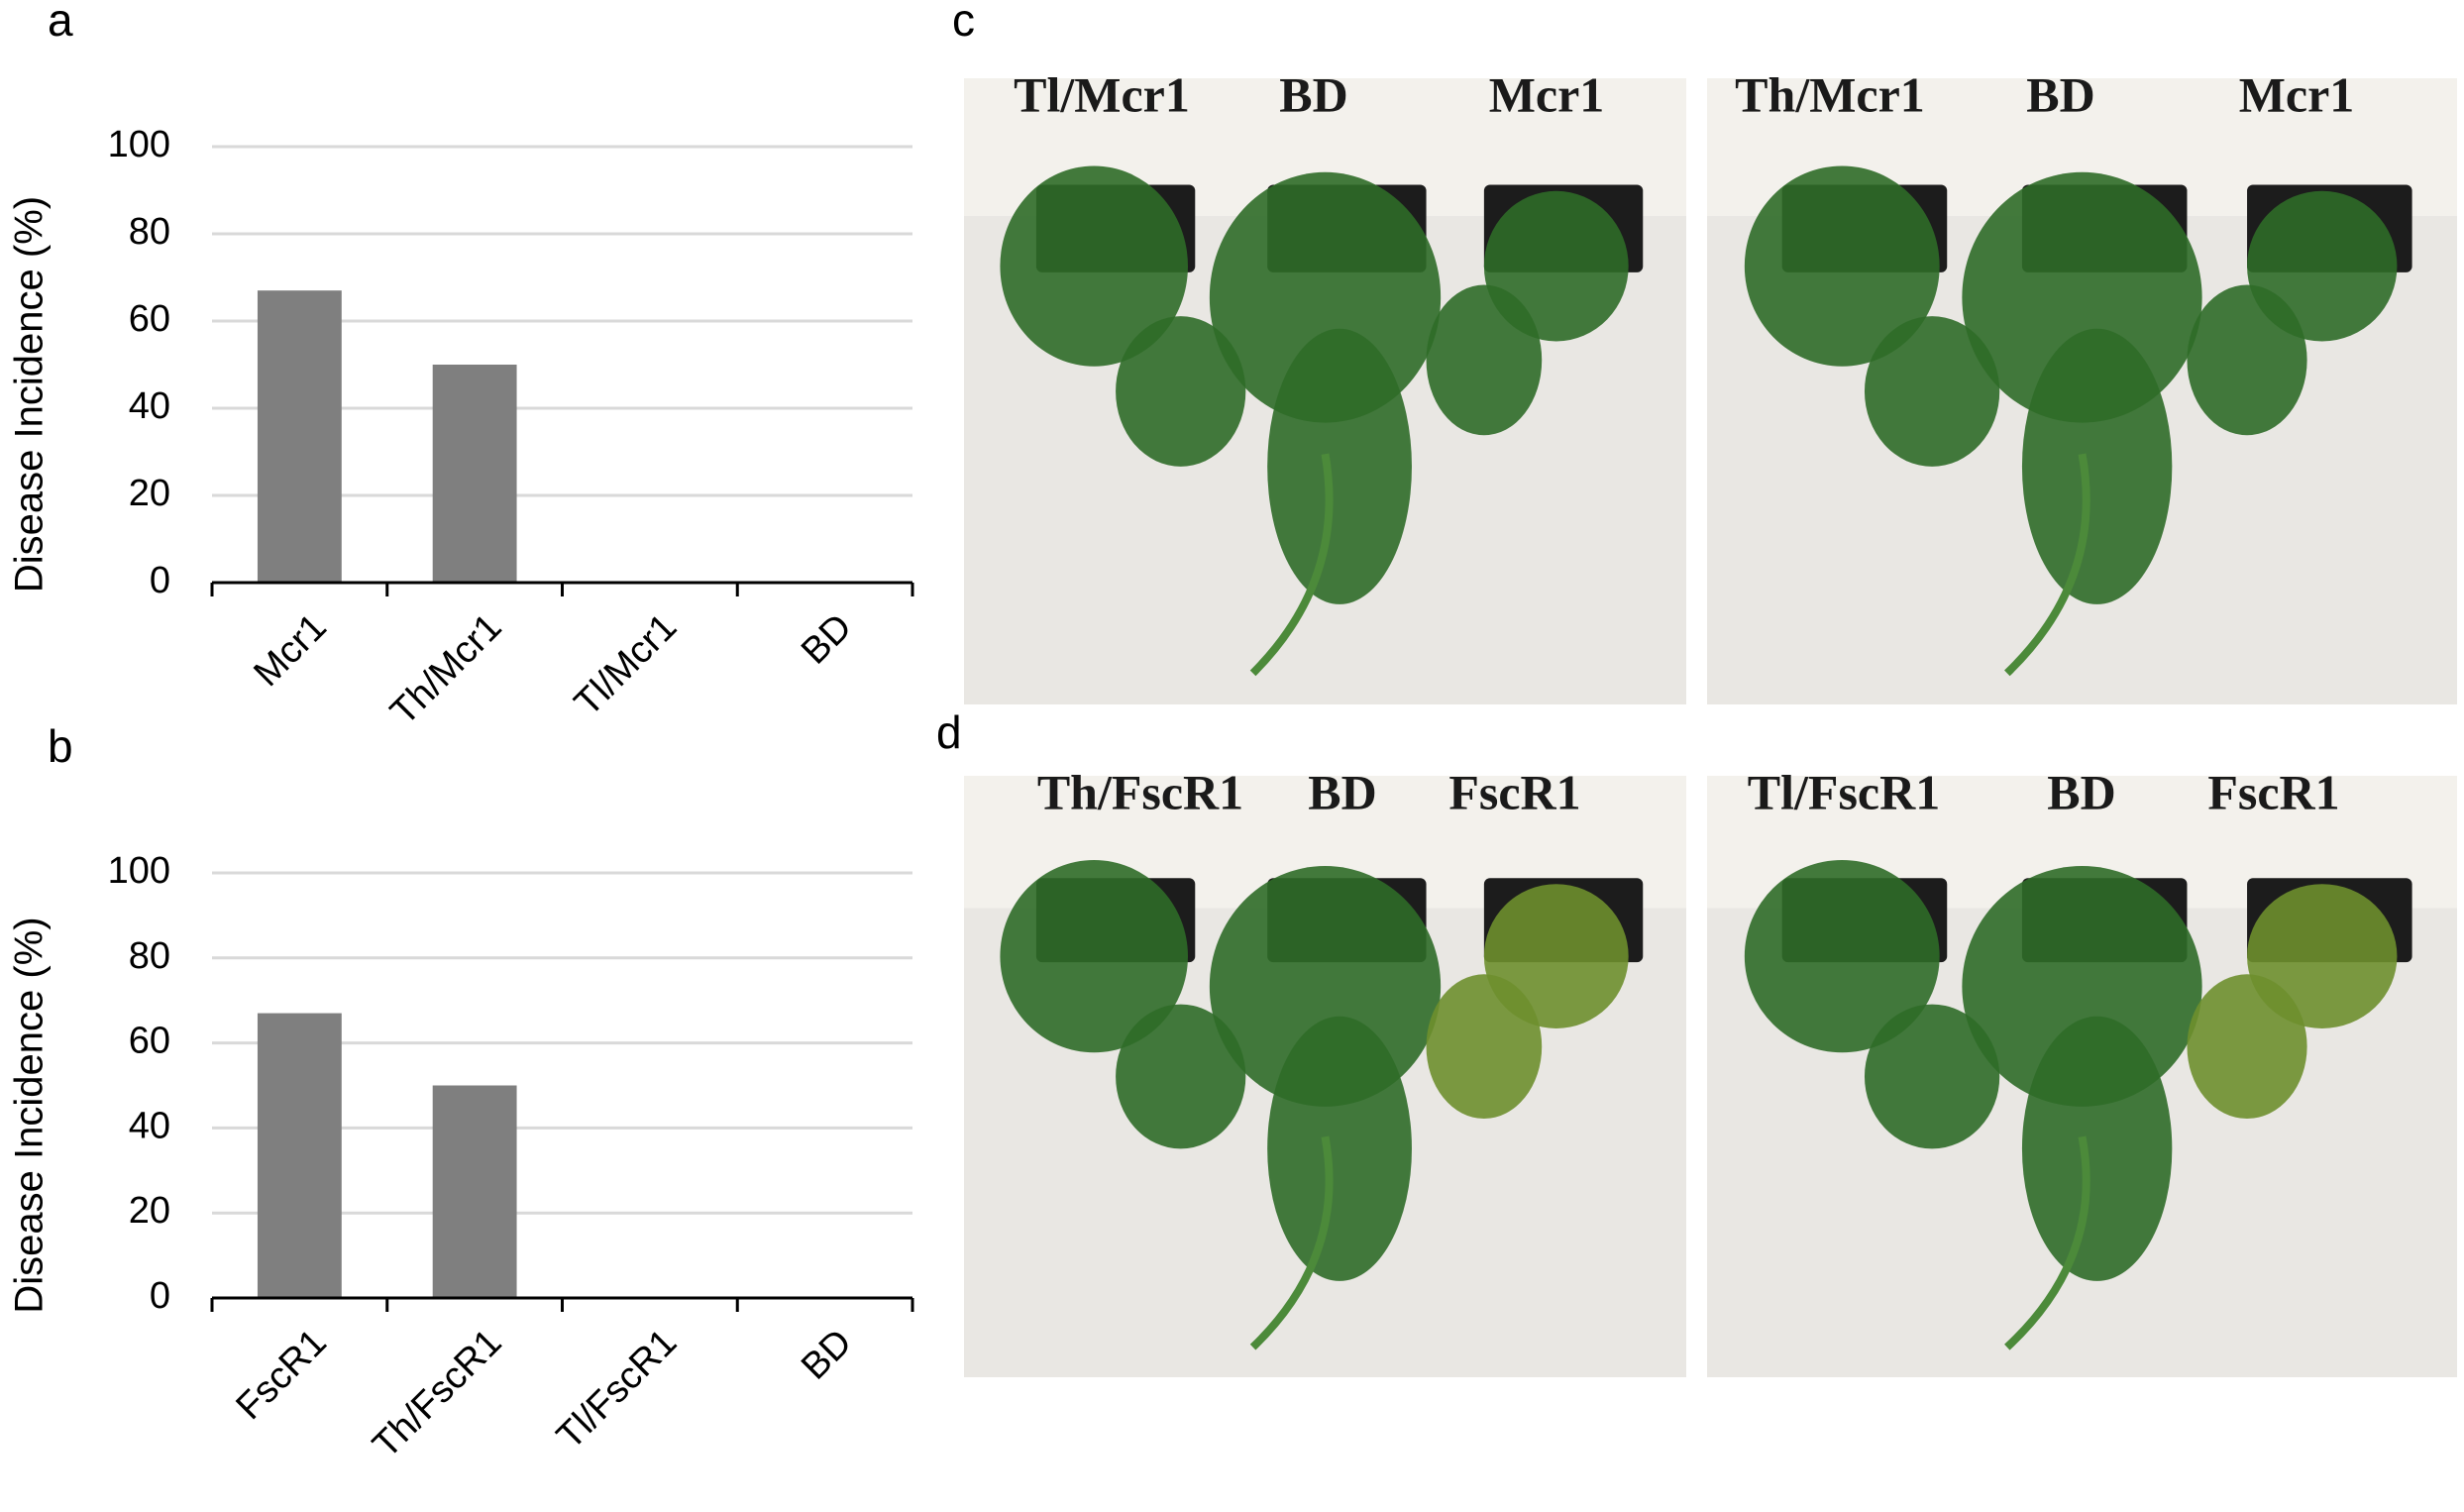 Image resolution: width=2464 pixels, height=1512 pixels. Describe the element at coordinates (281, 1375) in the screenshot. I see `x-tick-label: FscR1` at that location.